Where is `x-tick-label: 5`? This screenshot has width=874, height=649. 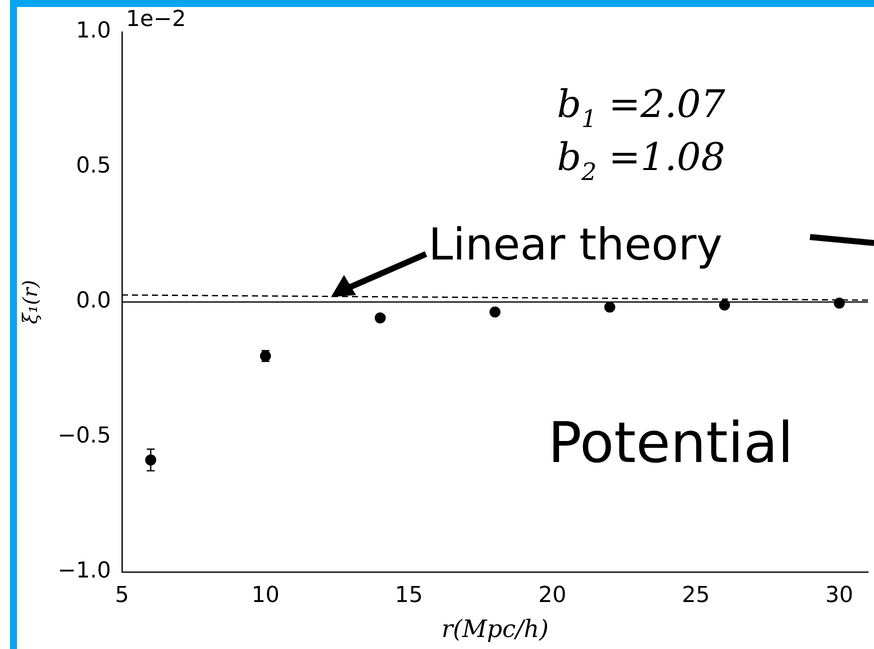 x-tick-label: 5 is located at coordinates (122, 595).